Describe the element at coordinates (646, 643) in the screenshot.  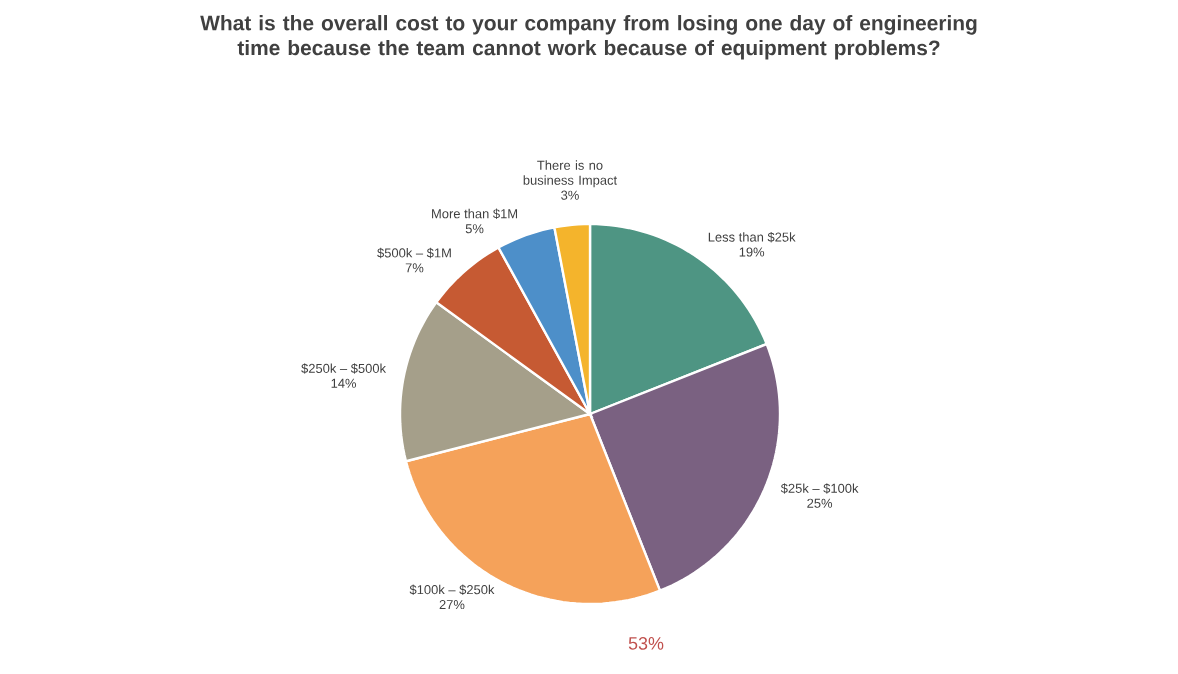
I see `text: 53%` at that location.